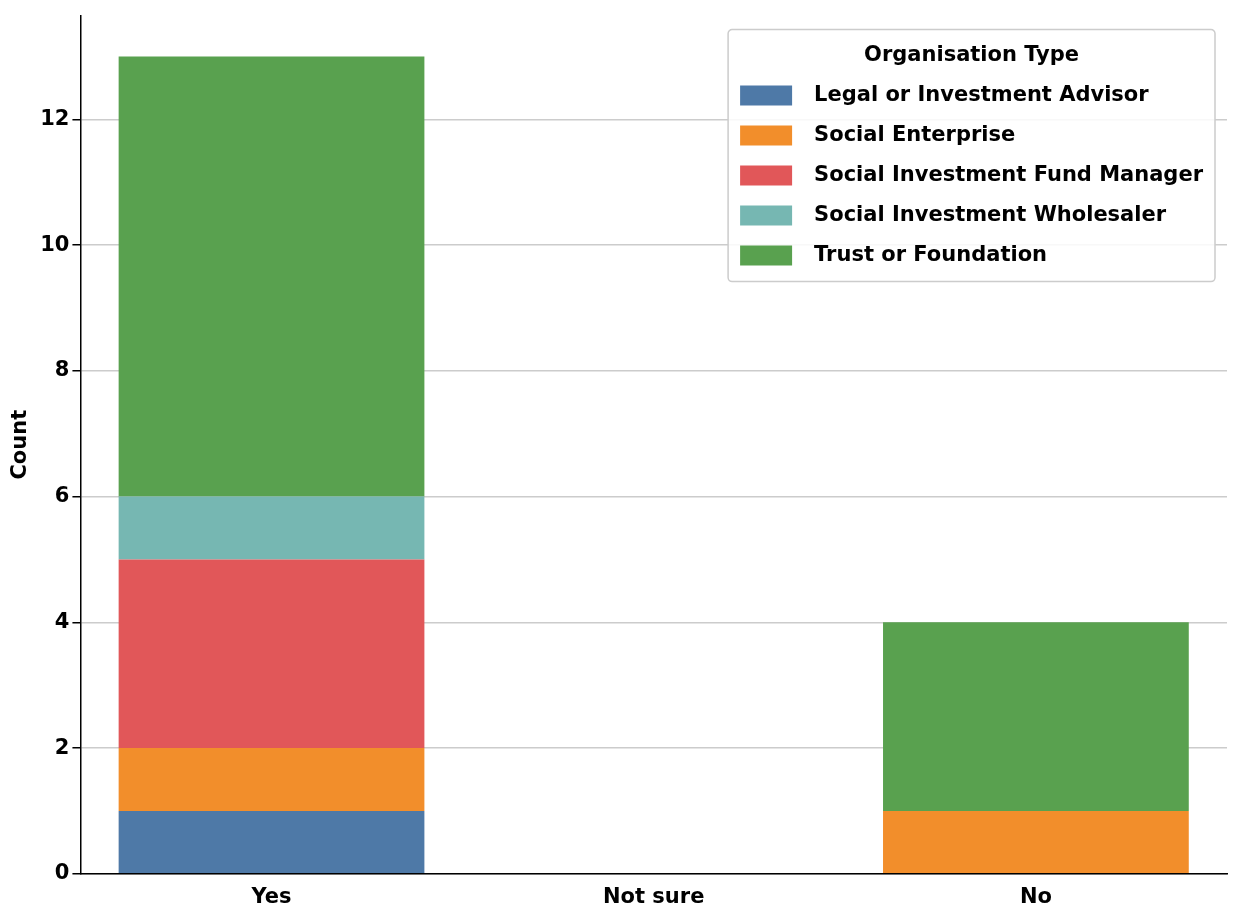  I want to click on legend-label: Legal or Investment Advisor, so click(982, 94).